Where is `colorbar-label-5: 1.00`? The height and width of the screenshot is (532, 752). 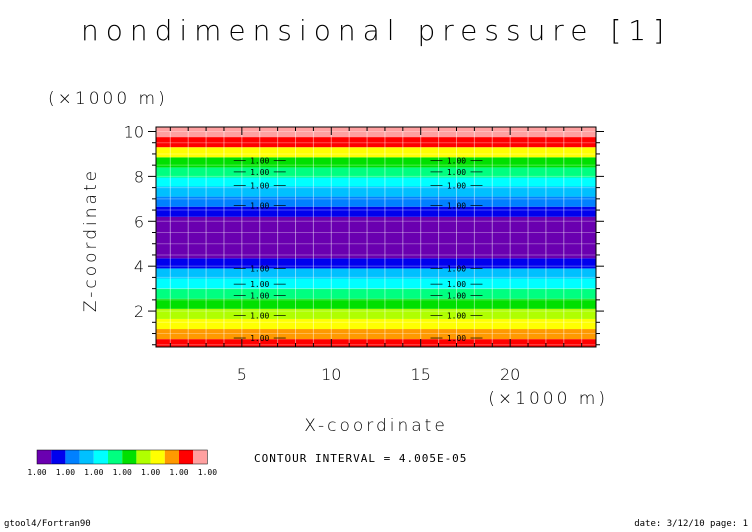
colorbar-label-5: 1.00 is located at coordinates (178, 472).